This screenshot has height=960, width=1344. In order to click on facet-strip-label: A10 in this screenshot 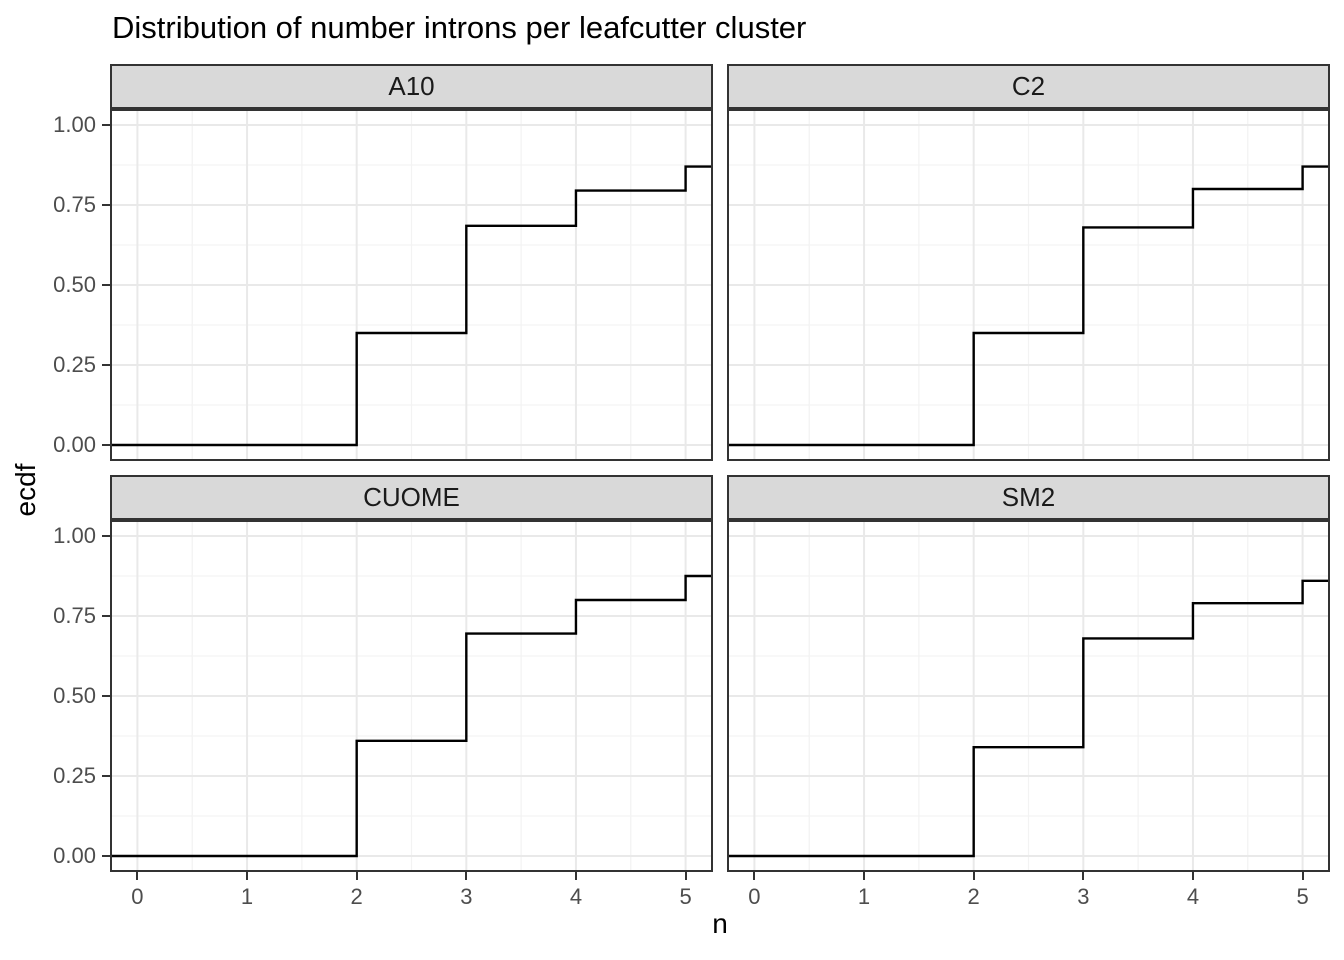, I will do `click(411, 86)`.